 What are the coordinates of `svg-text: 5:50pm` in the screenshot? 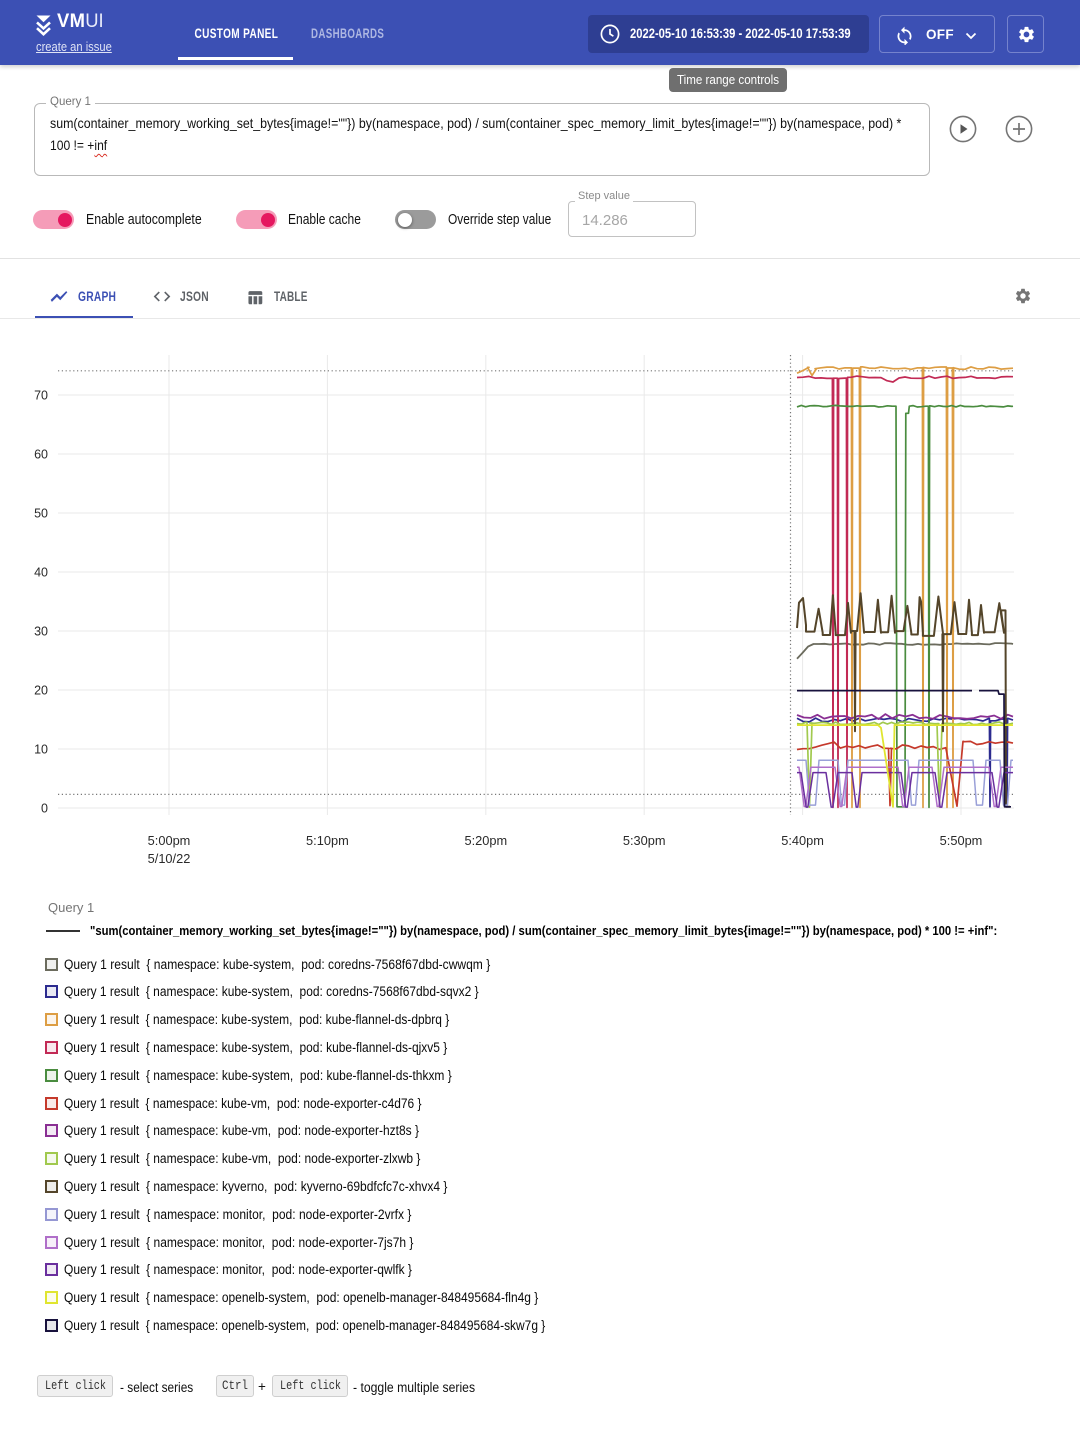 It's located at (961, 840).